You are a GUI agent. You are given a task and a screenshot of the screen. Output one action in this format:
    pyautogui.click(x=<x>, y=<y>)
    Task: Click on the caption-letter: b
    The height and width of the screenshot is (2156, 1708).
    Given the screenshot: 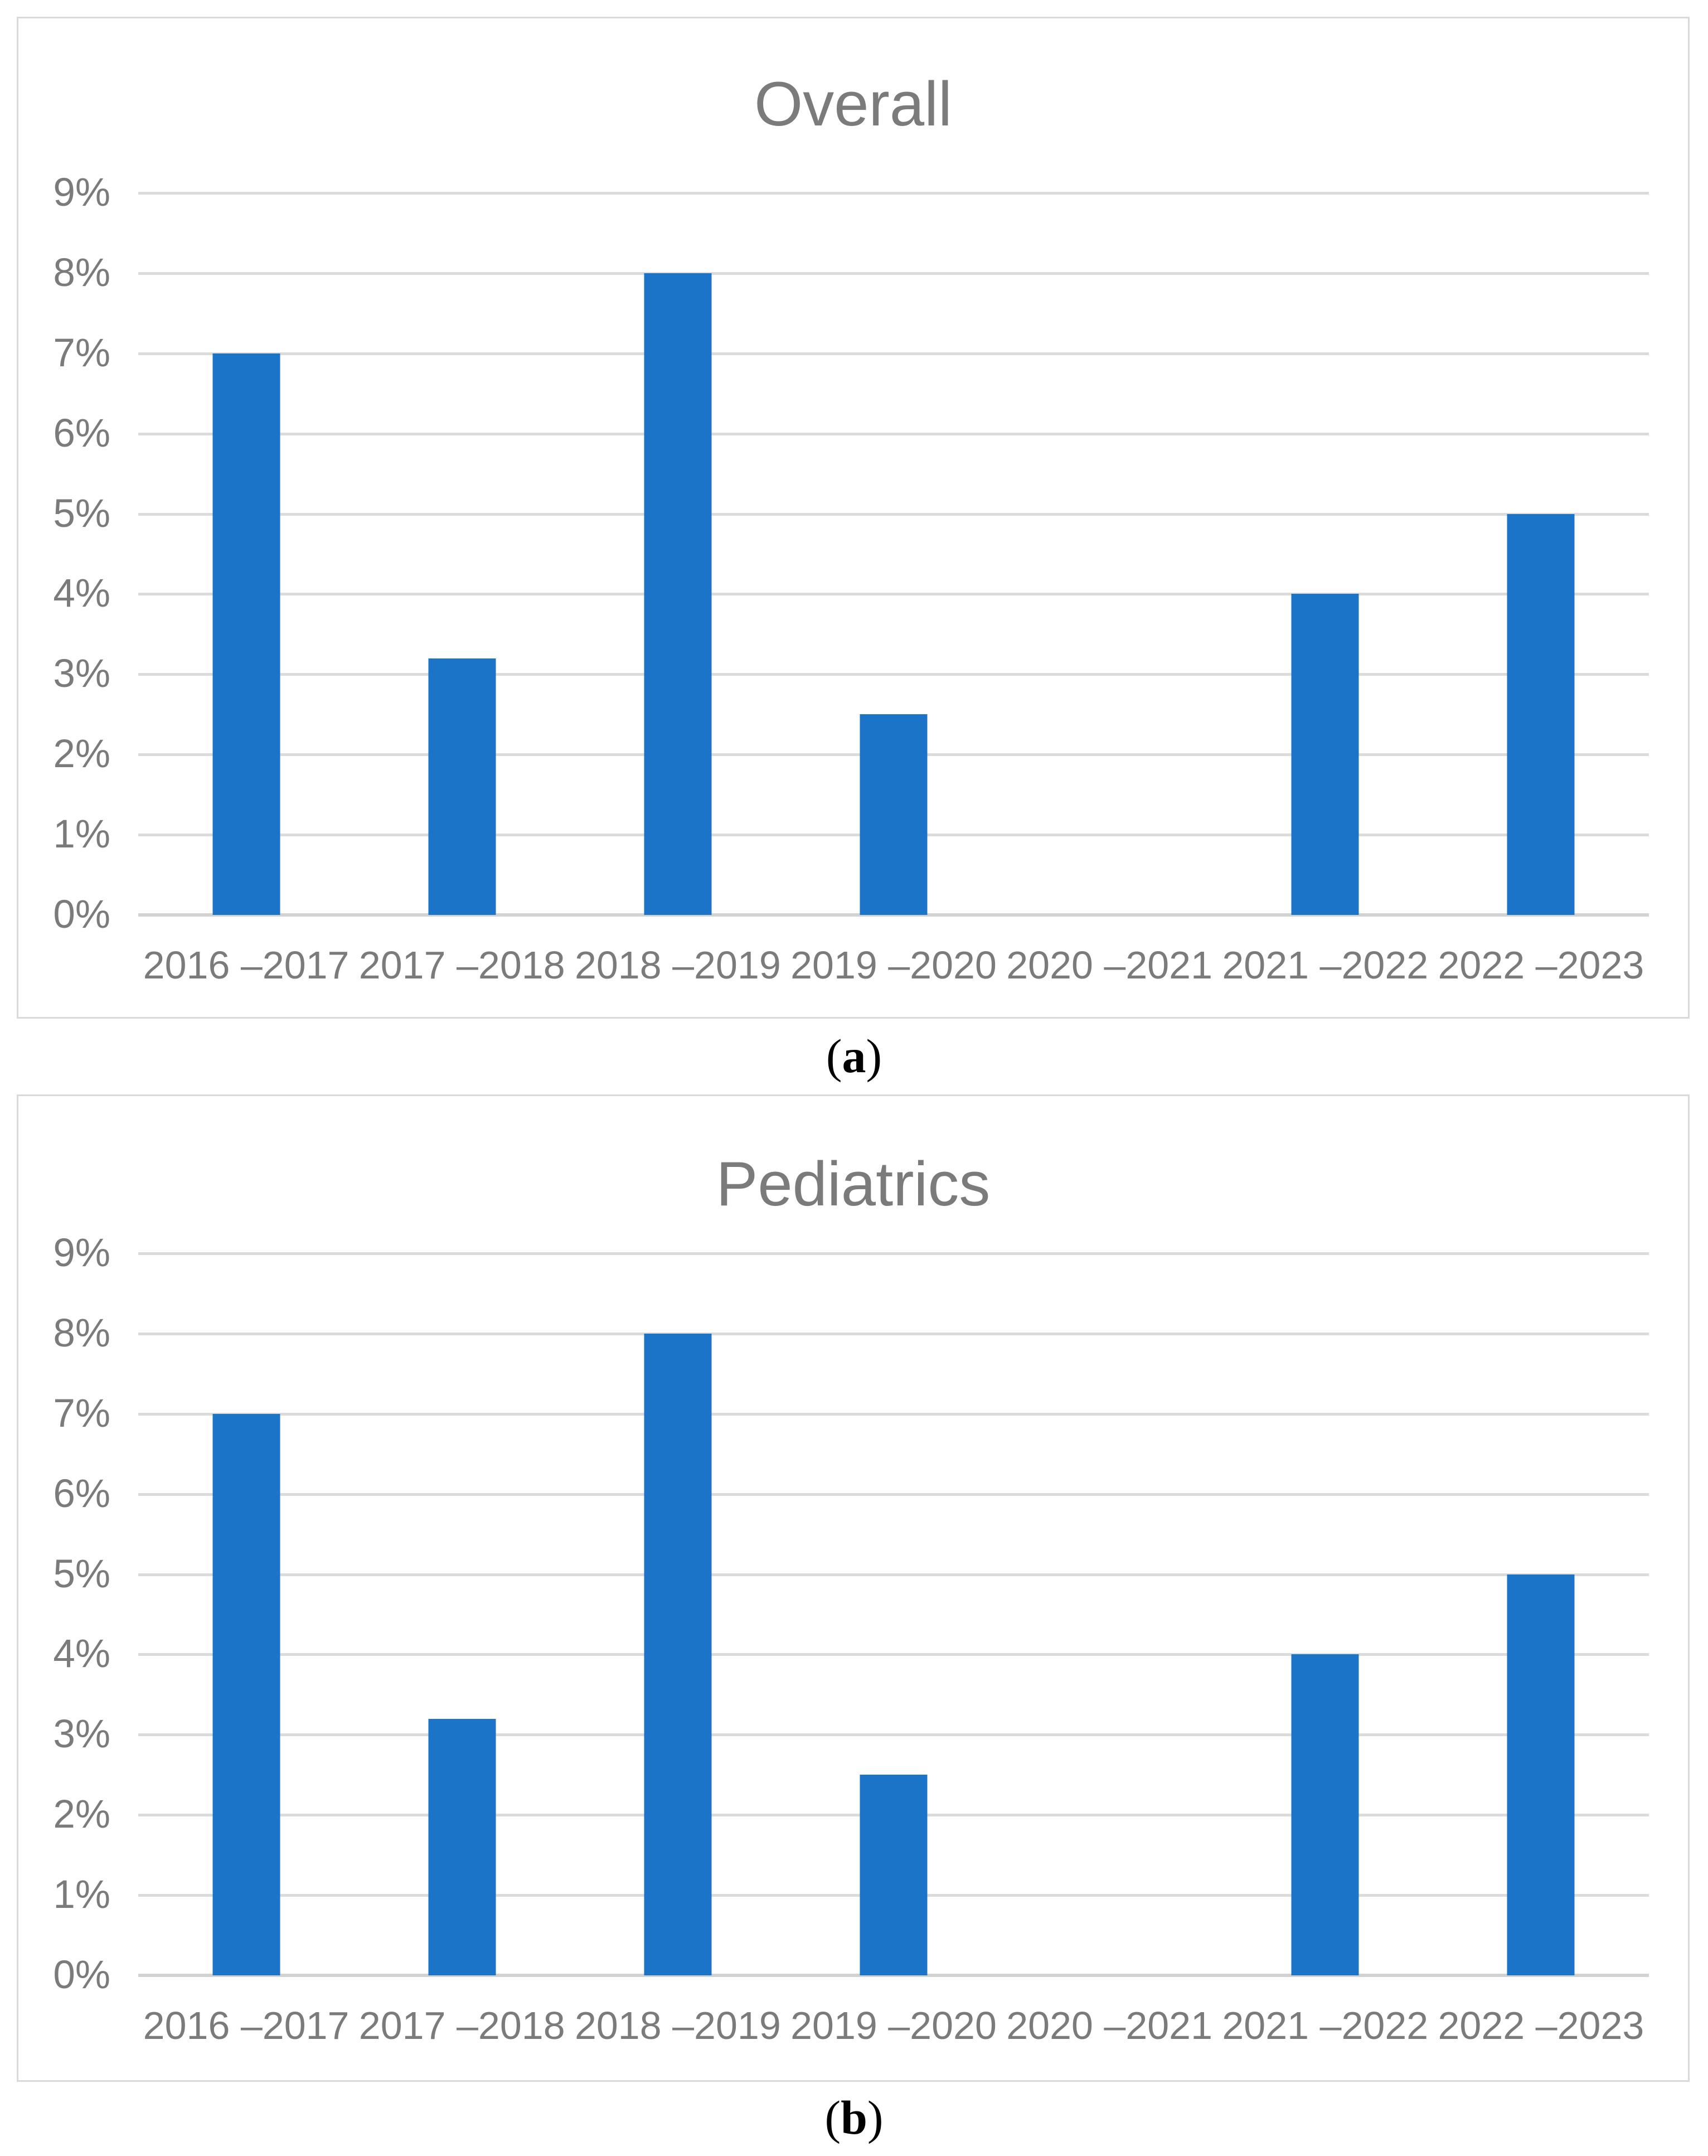 What is the action you would take?
    pyautogui.click(x=854, y=2117)
    